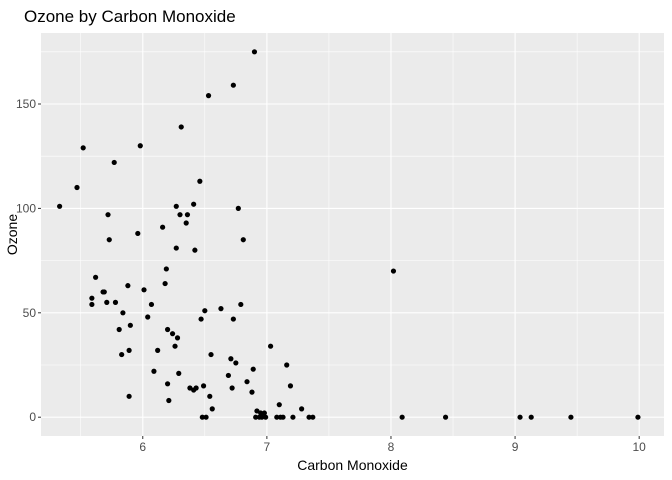 The width and height of the screenshot is (672, 480). Describe the element at coordinates (32, 417) in the screenshot. I see `y-tick-label: 0` at that location.